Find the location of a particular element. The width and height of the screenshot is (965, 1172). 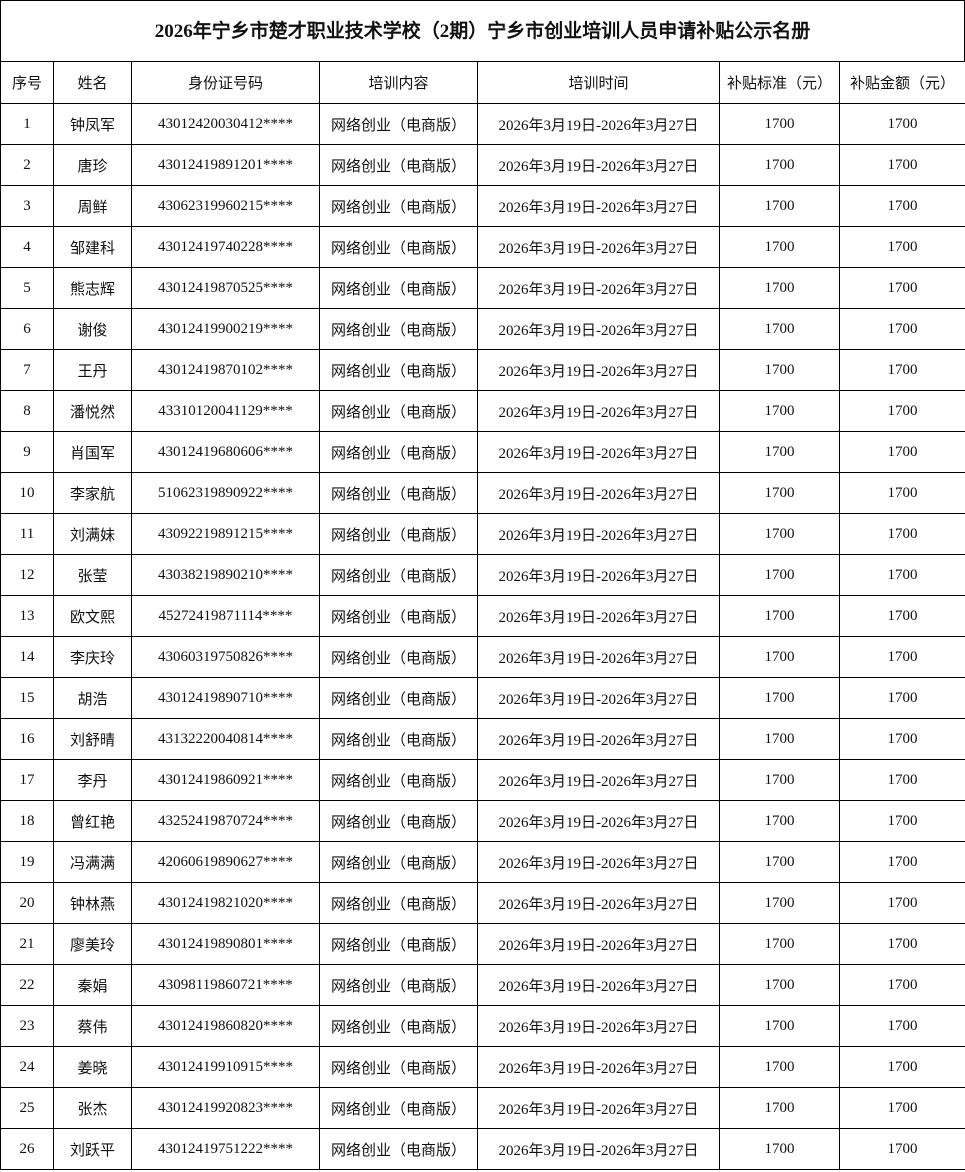

document-title: 2026年宁乡市楚才职业技术学校（2期）宁乡市创业培训人员申请补贴公示名册 is located at coordinates (482, 30).